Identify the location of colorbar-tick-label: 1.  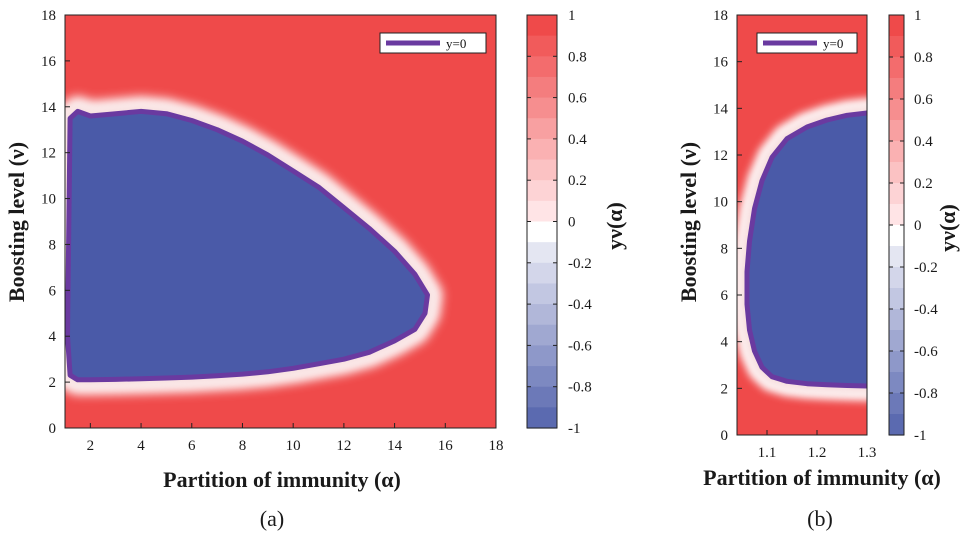
(572, 16).